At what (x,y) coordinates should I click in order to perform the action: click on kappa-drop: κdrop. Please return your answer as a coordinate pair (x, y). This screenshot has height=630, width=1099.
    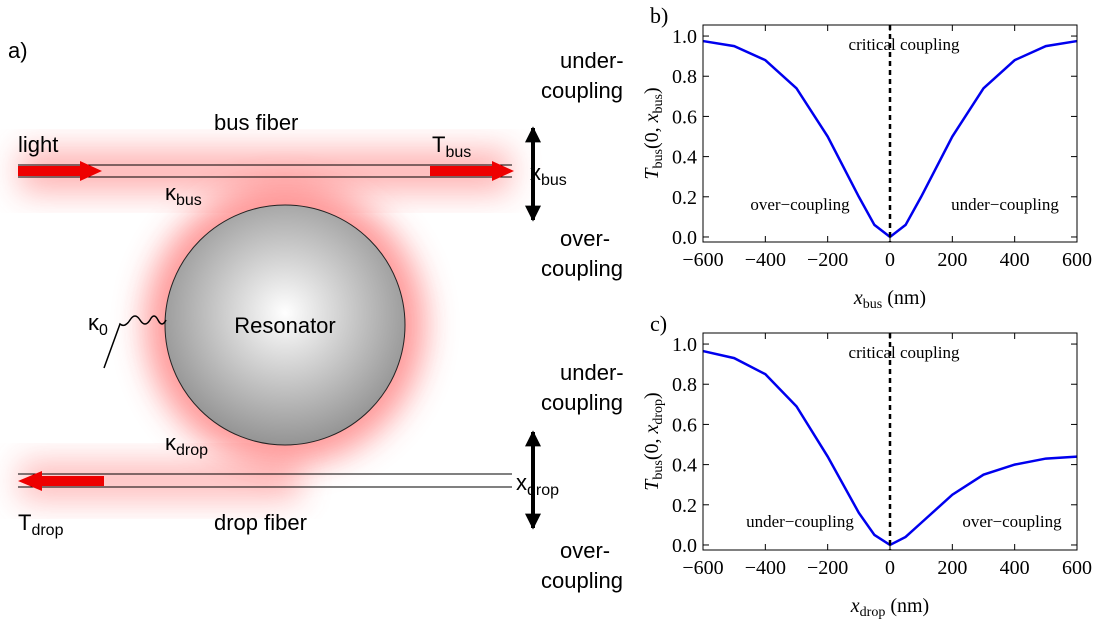
    Looking at the image, I should click on (186, 444).